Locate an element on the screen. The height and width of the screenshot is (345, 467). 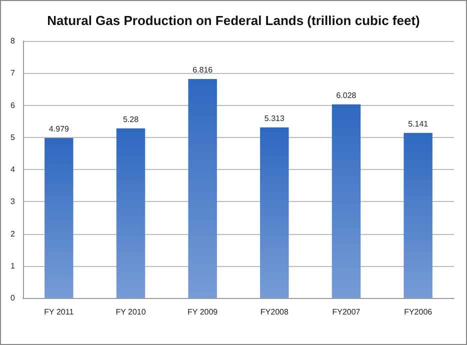
x-tick-label: FY2008 is located at coordinates (274, 312).